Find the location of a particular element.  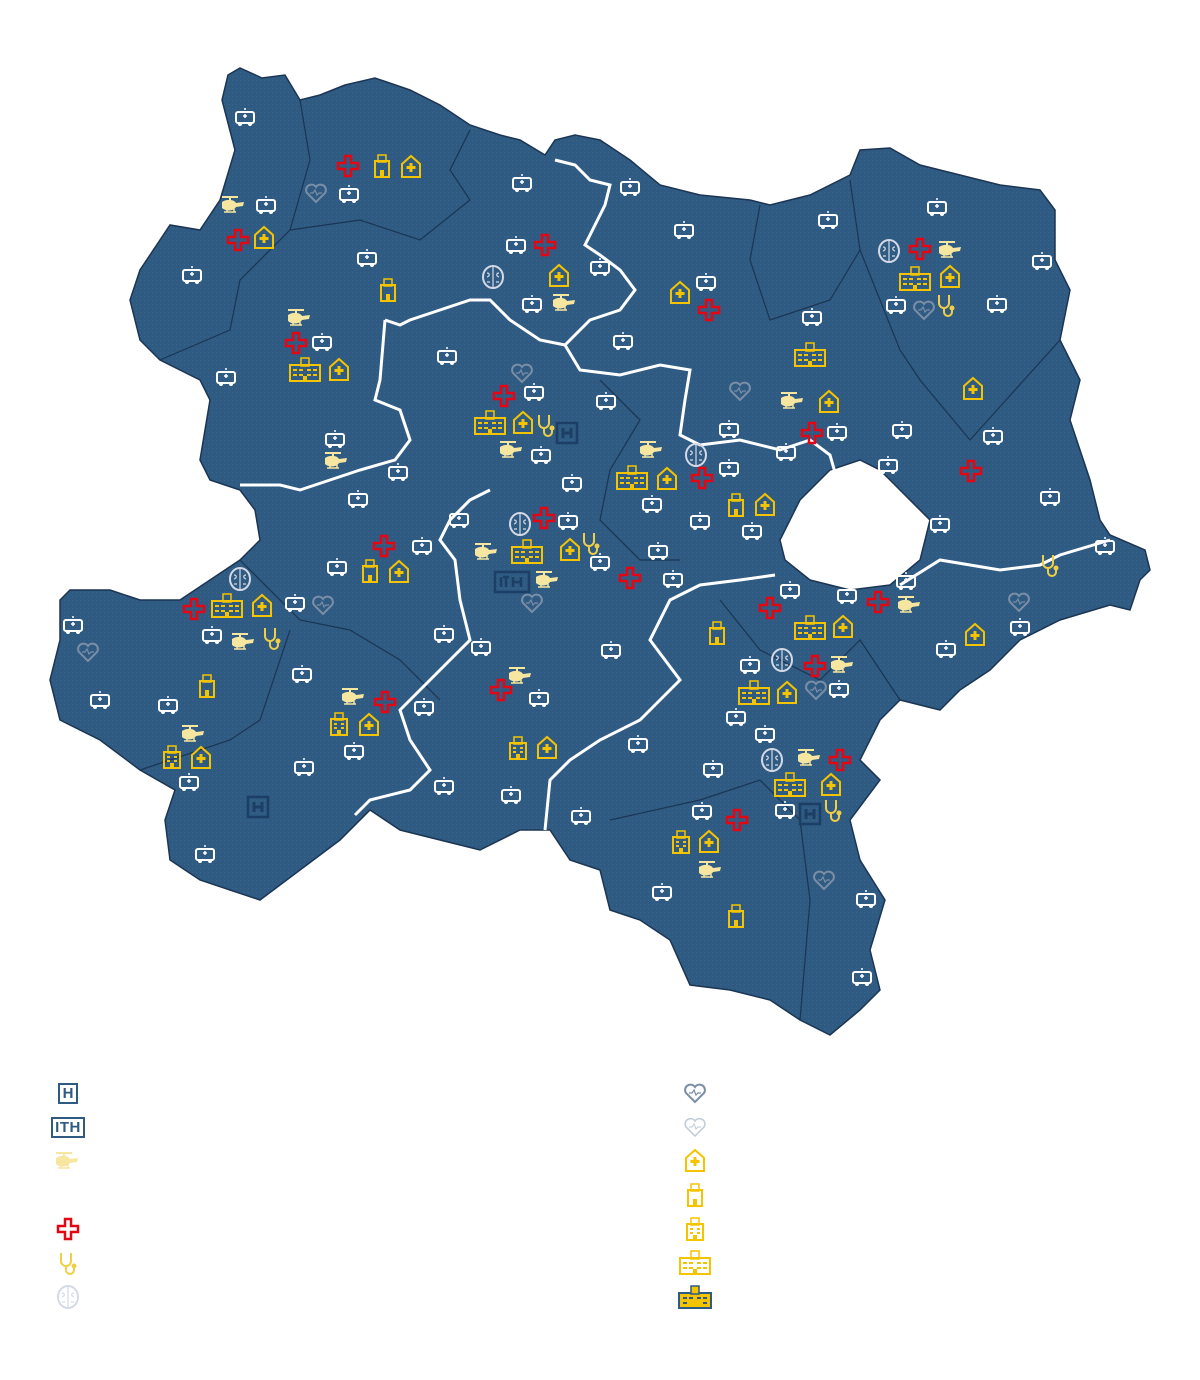

legend-item: ITH is located at coordinates (68, 1127).